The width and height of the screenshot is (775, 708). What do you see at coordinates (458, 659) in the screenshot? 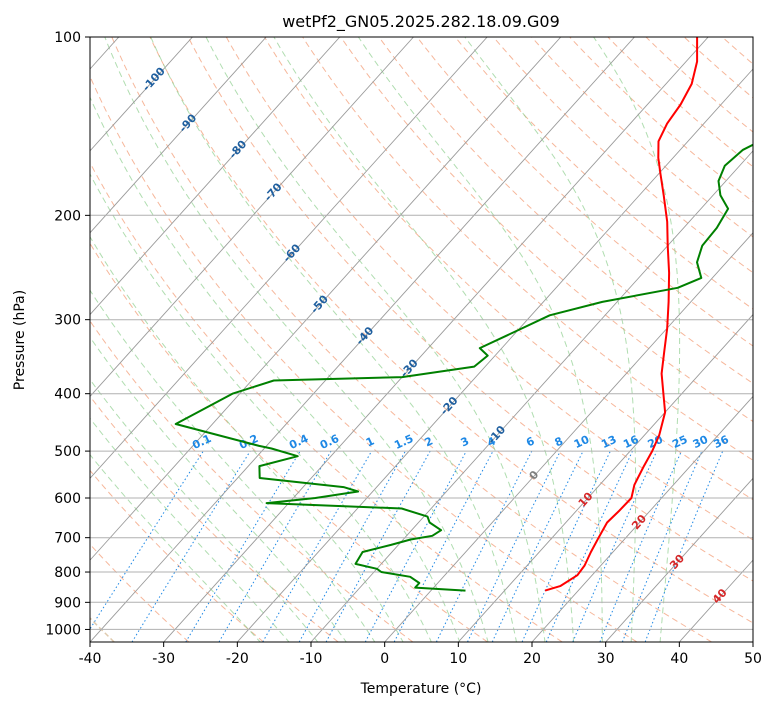
I see `x-tick-label: 10` at bounding box center [458, 659].